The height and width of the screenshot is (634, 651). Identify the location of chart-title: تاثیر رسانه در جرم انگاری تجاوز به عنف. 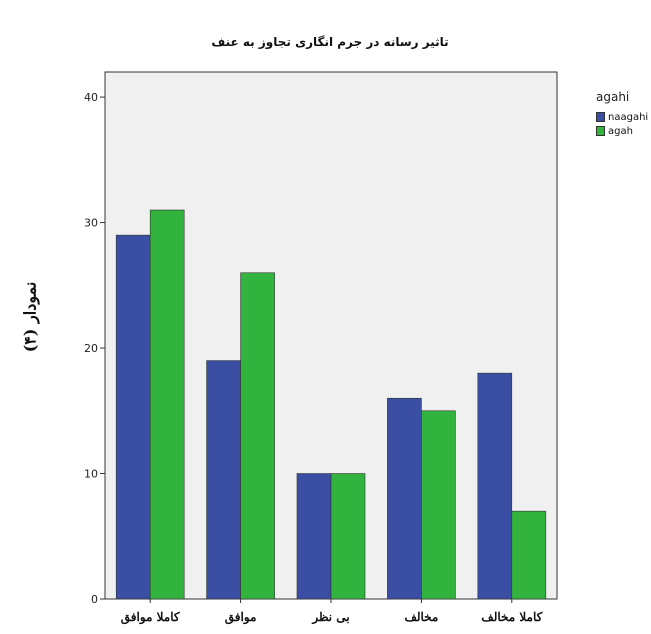
(329, 42).